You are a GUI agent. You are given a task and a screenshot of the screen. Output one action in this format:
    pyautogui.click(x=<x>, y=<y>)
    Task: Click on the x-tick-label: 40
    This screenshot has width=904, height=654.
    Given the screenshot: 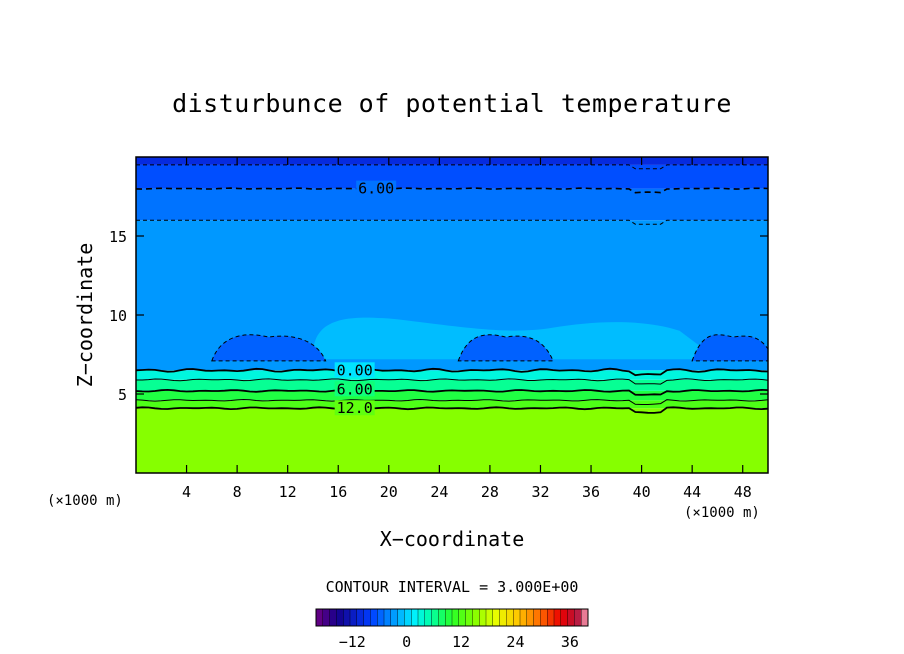 What is the action you would take?
    pyautogui.click(x=642, y=492)
    